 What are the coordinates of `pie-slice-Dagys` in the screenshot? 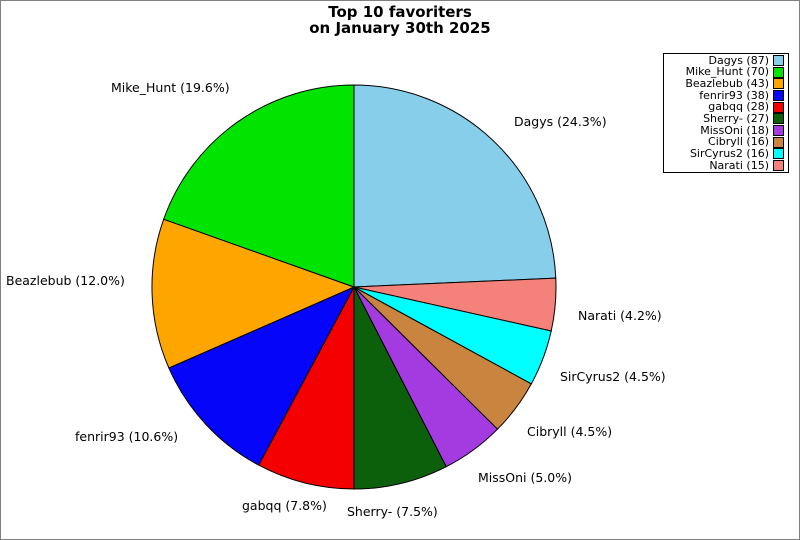 It's located at (455, 186).